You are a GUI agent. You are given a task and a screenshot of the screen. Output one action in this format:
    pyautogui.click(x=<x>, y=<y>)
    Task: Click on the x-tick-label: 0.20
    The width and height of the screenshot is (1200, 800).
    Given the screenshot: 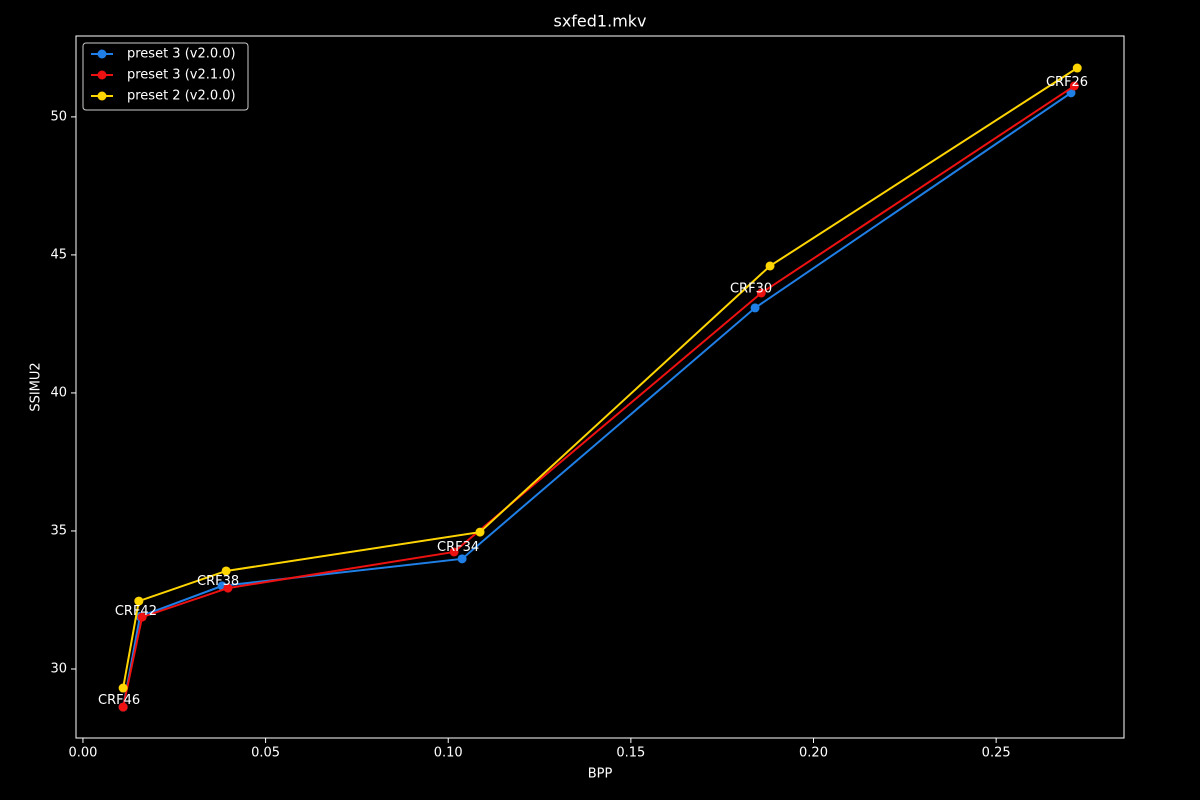 What is the action you would take?
    pyautogui.click(x=813, y=753)
    